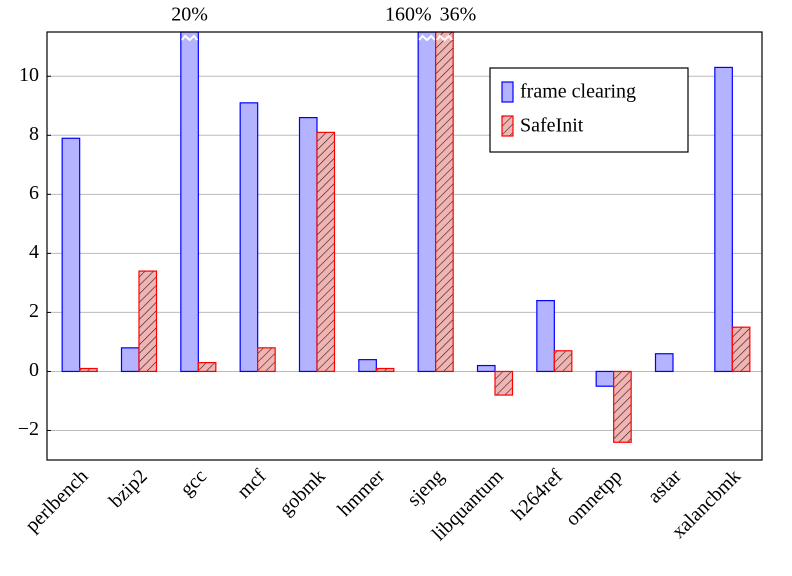 Image resolution: width=792 pixels, height=576 pixels. I want to click on x-tick-label: h264ref, so click(538, 495).